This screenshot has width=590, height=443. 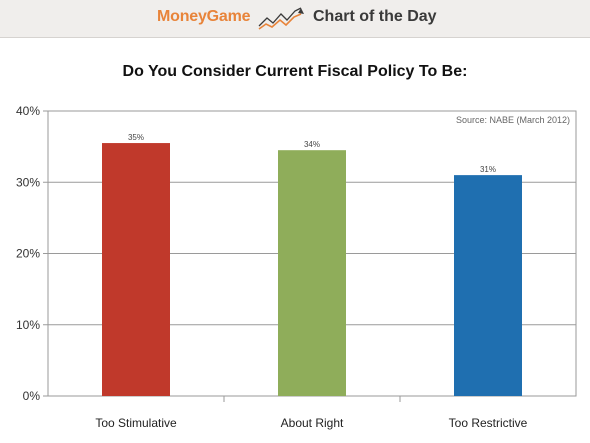 I want to click on bar-too-restrictive, so click(x=488, y=285).